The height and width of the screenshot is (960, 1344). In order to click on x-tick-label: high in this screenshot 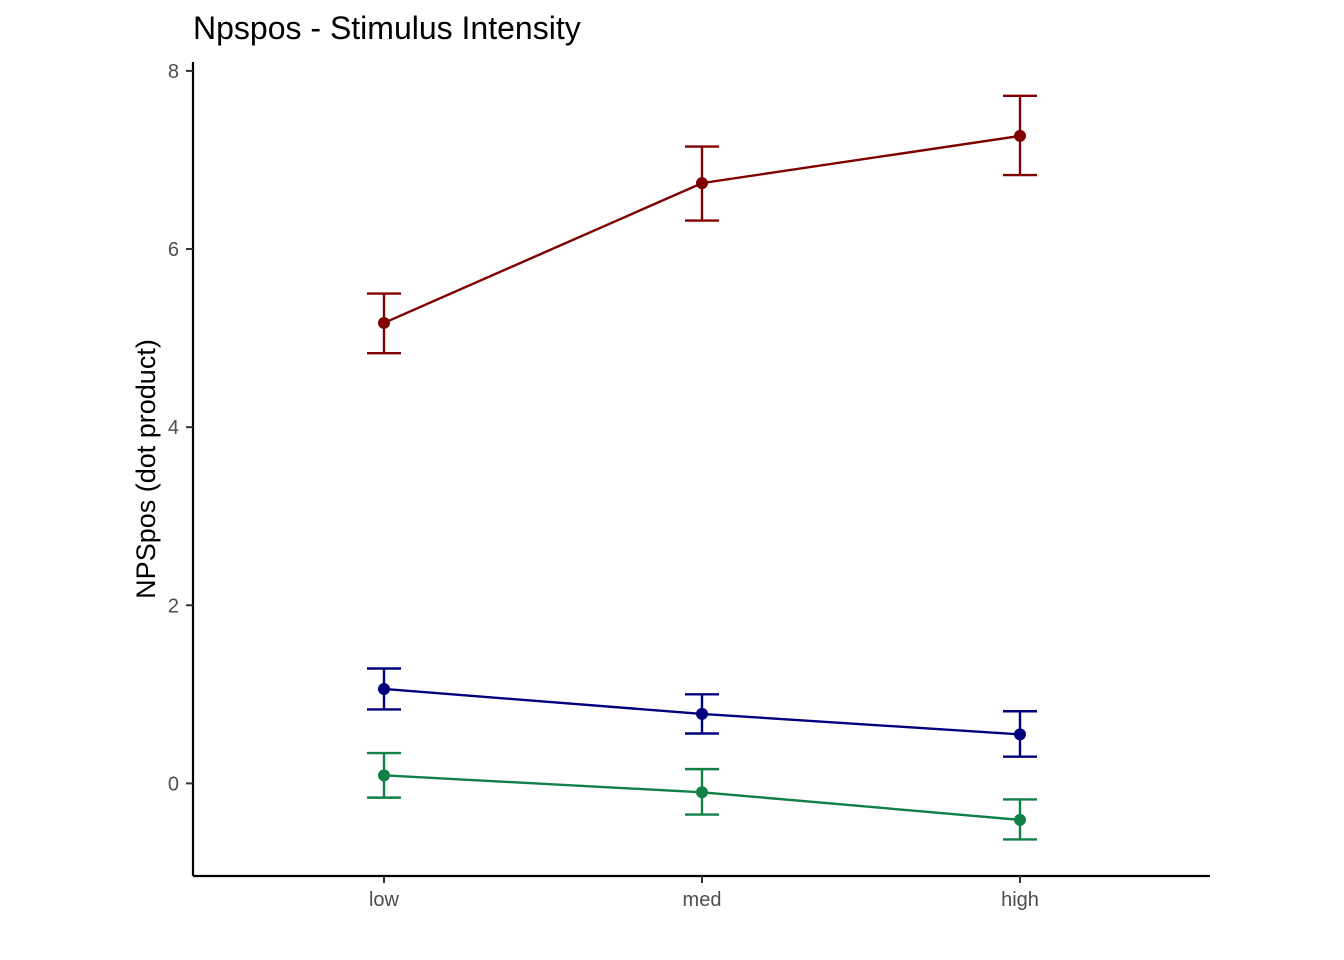, I will do `click(1020, 900)`.